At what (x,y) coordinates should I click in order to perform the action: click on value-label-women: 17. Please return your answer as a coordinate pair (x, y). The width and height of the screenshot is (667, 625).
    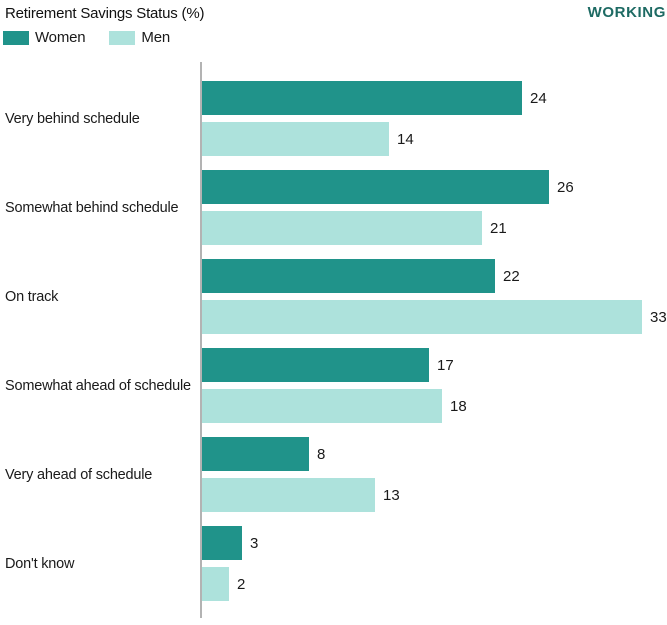
    Looking at the image, I should click on (445, 365).